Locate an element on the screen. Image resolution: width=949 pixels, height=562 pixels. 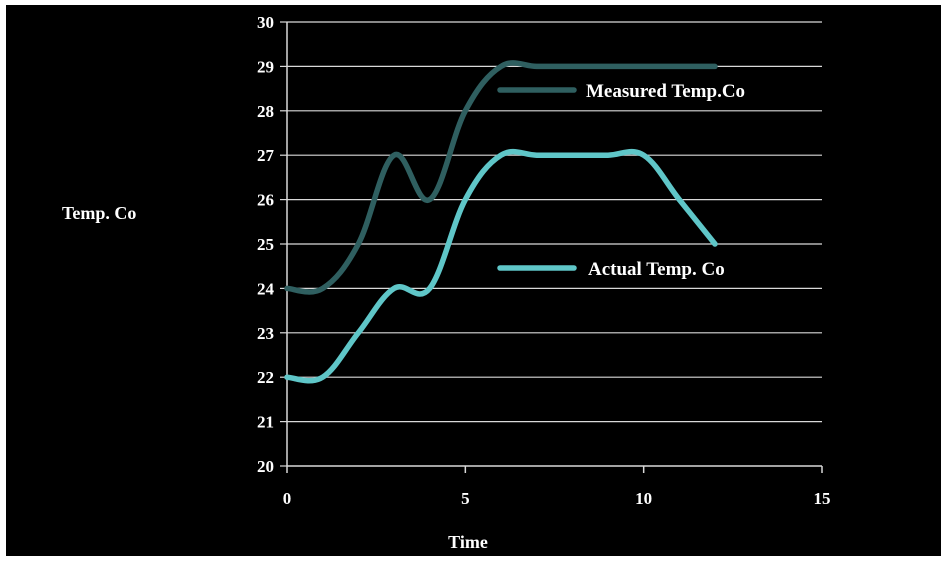
y-tick-label: 27 is located at coordinates (266, 155).